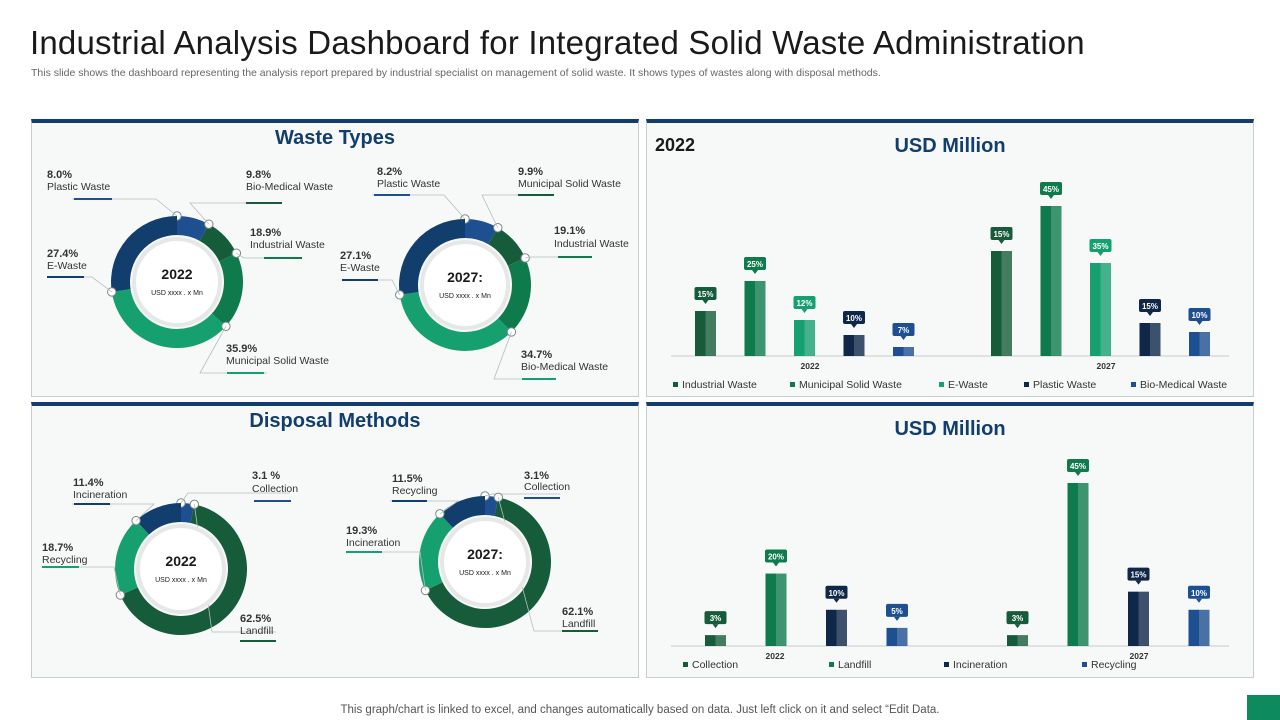 This screenshot has width=1280, height=720. I want to click on tr-bar-plastic-waste-2027, so click(1144, 339).